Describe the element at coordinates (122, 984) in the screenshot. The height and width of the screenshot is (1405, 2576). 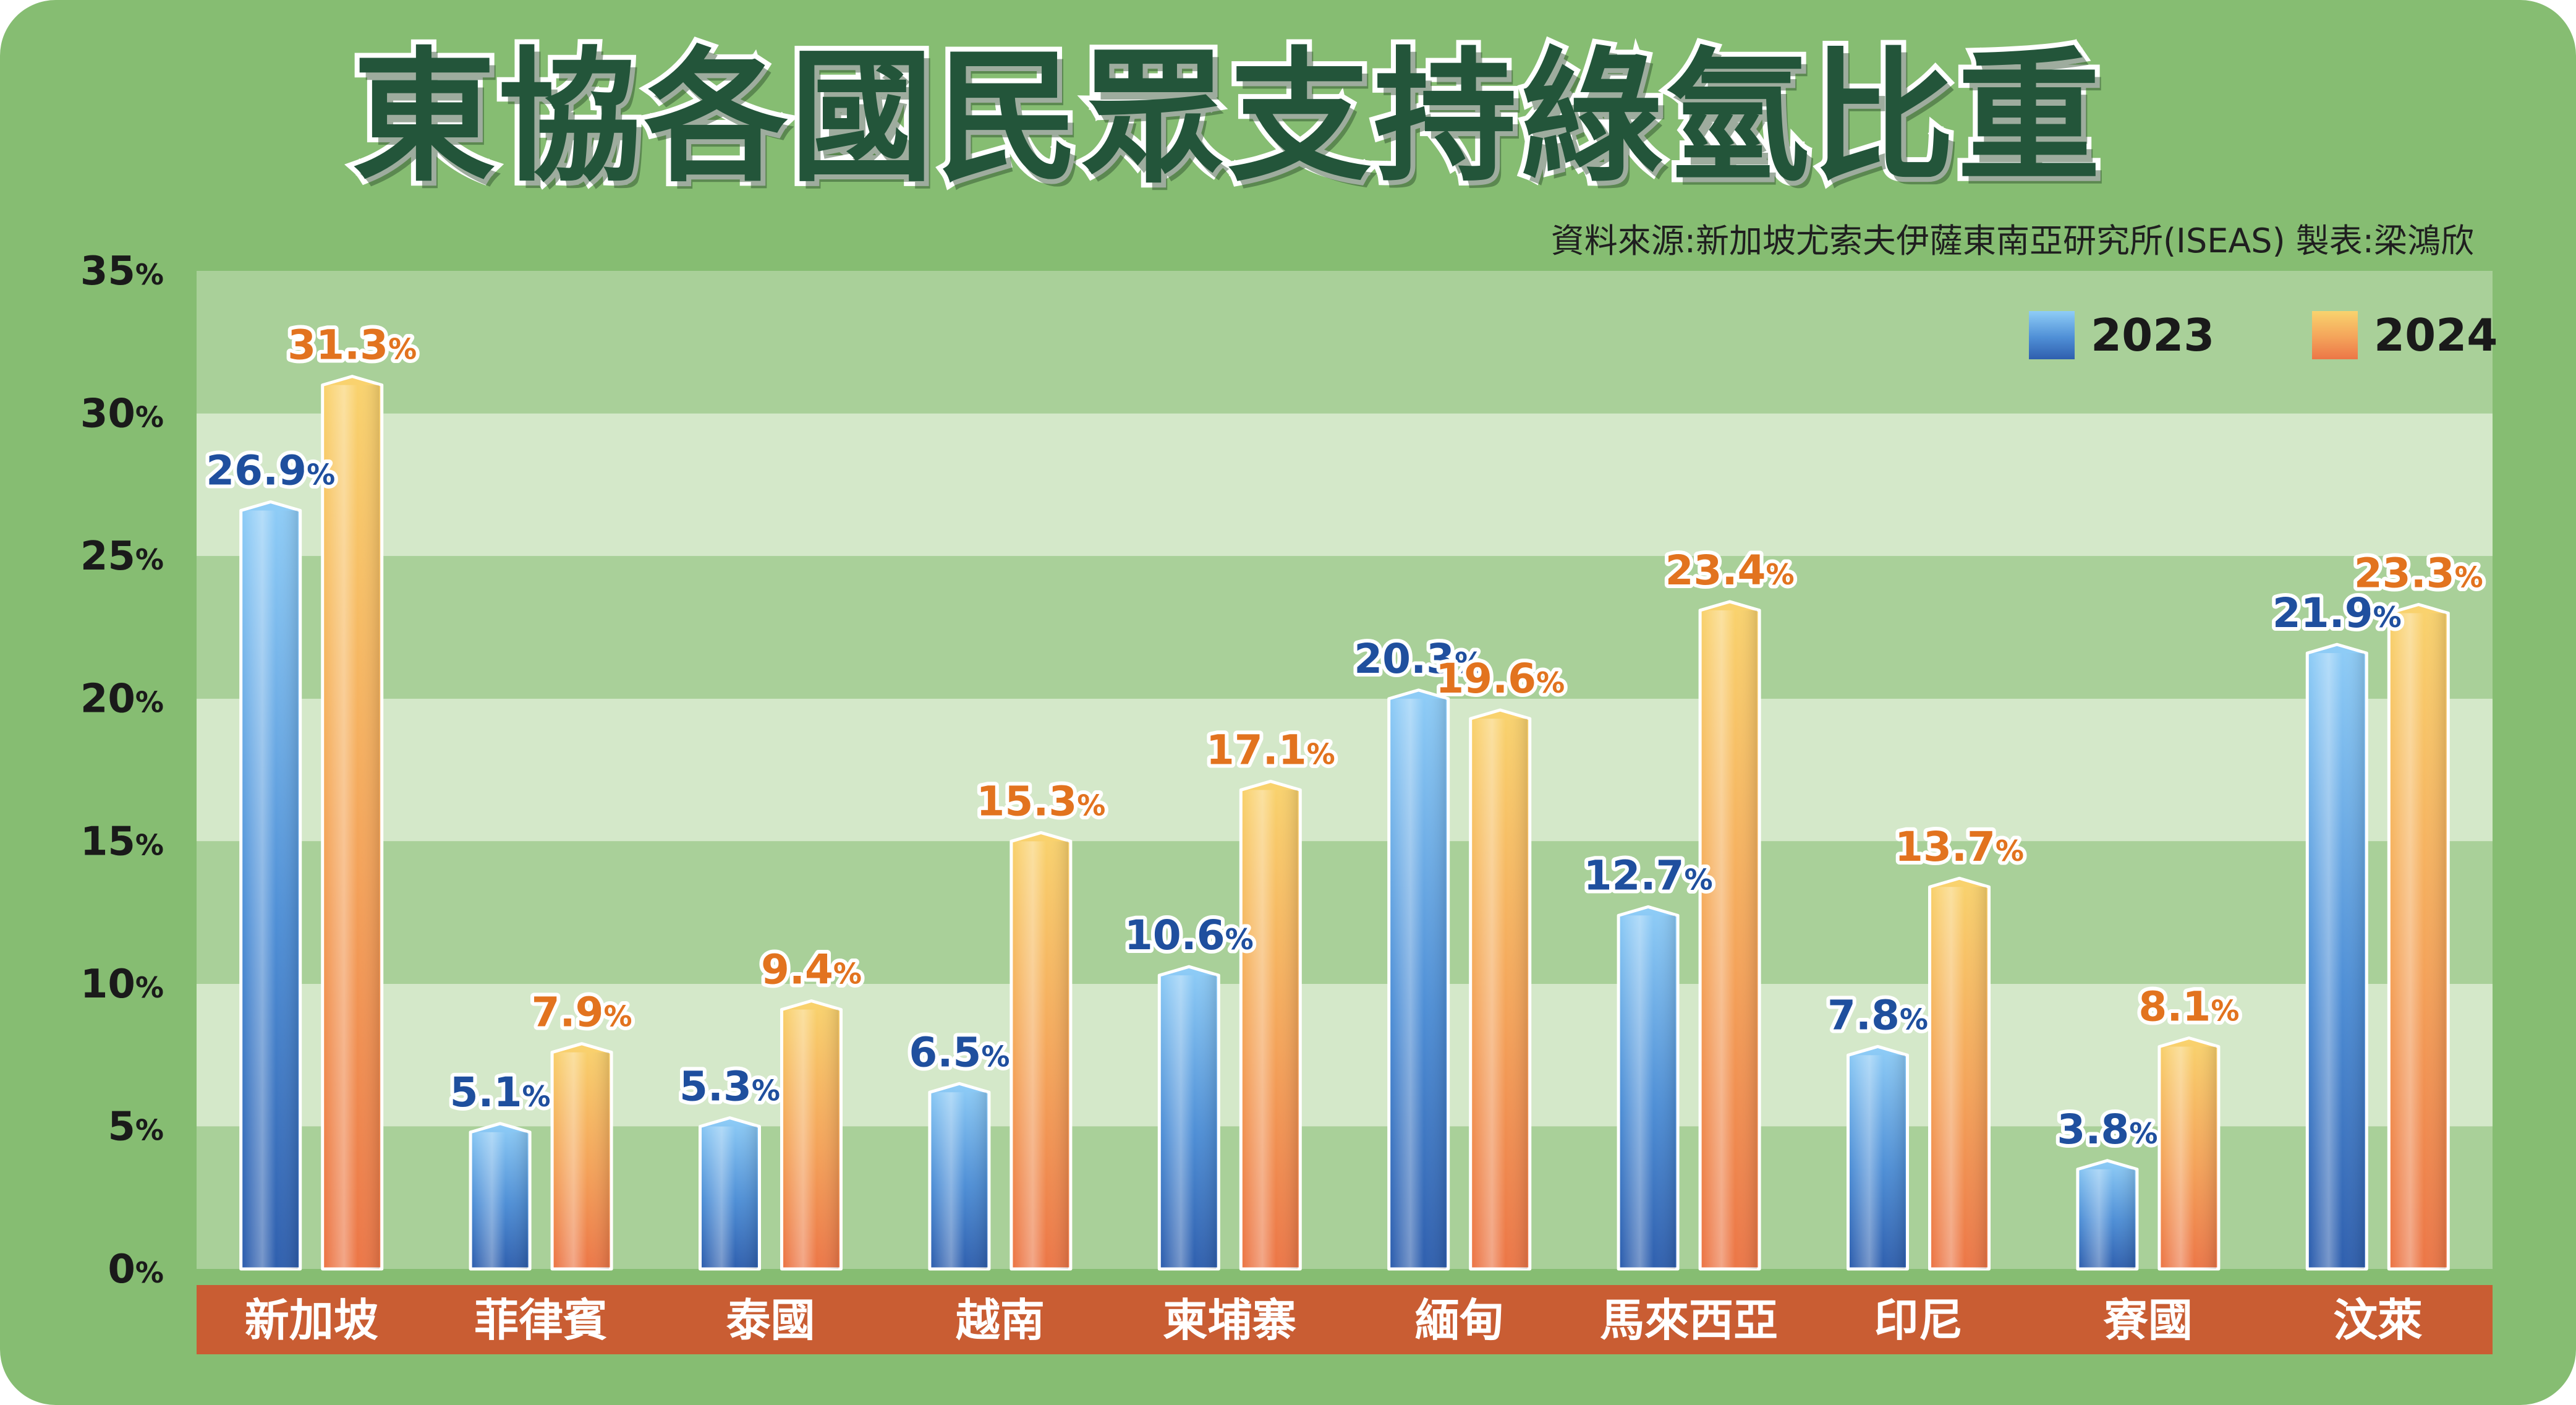
I see `y-tick-label: 10%` at that location.